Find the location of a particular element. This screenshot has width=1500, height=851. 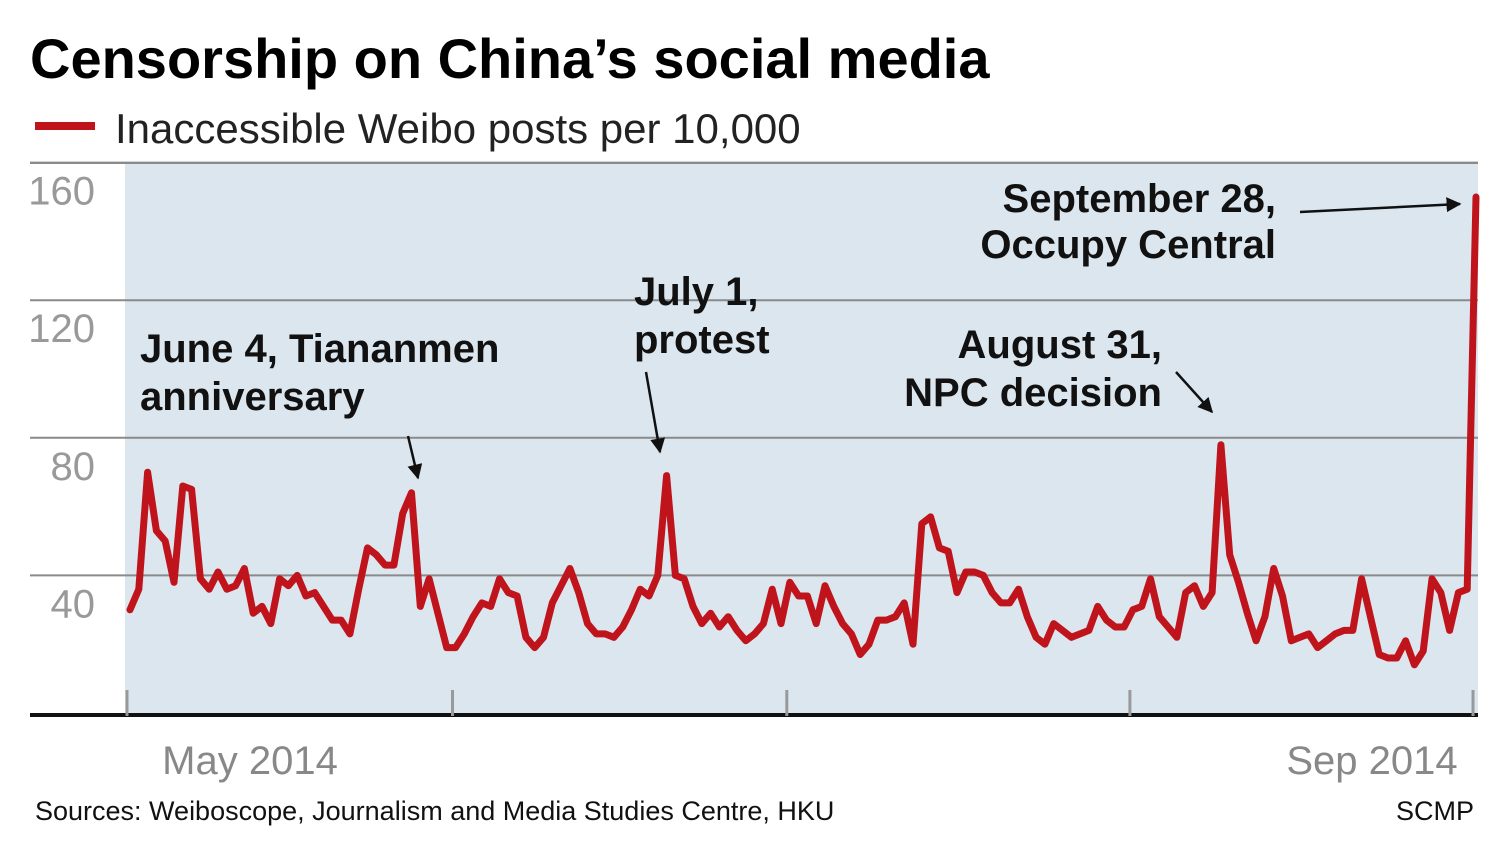

annotation-2-arrow is located at coordinates (1194, 392).